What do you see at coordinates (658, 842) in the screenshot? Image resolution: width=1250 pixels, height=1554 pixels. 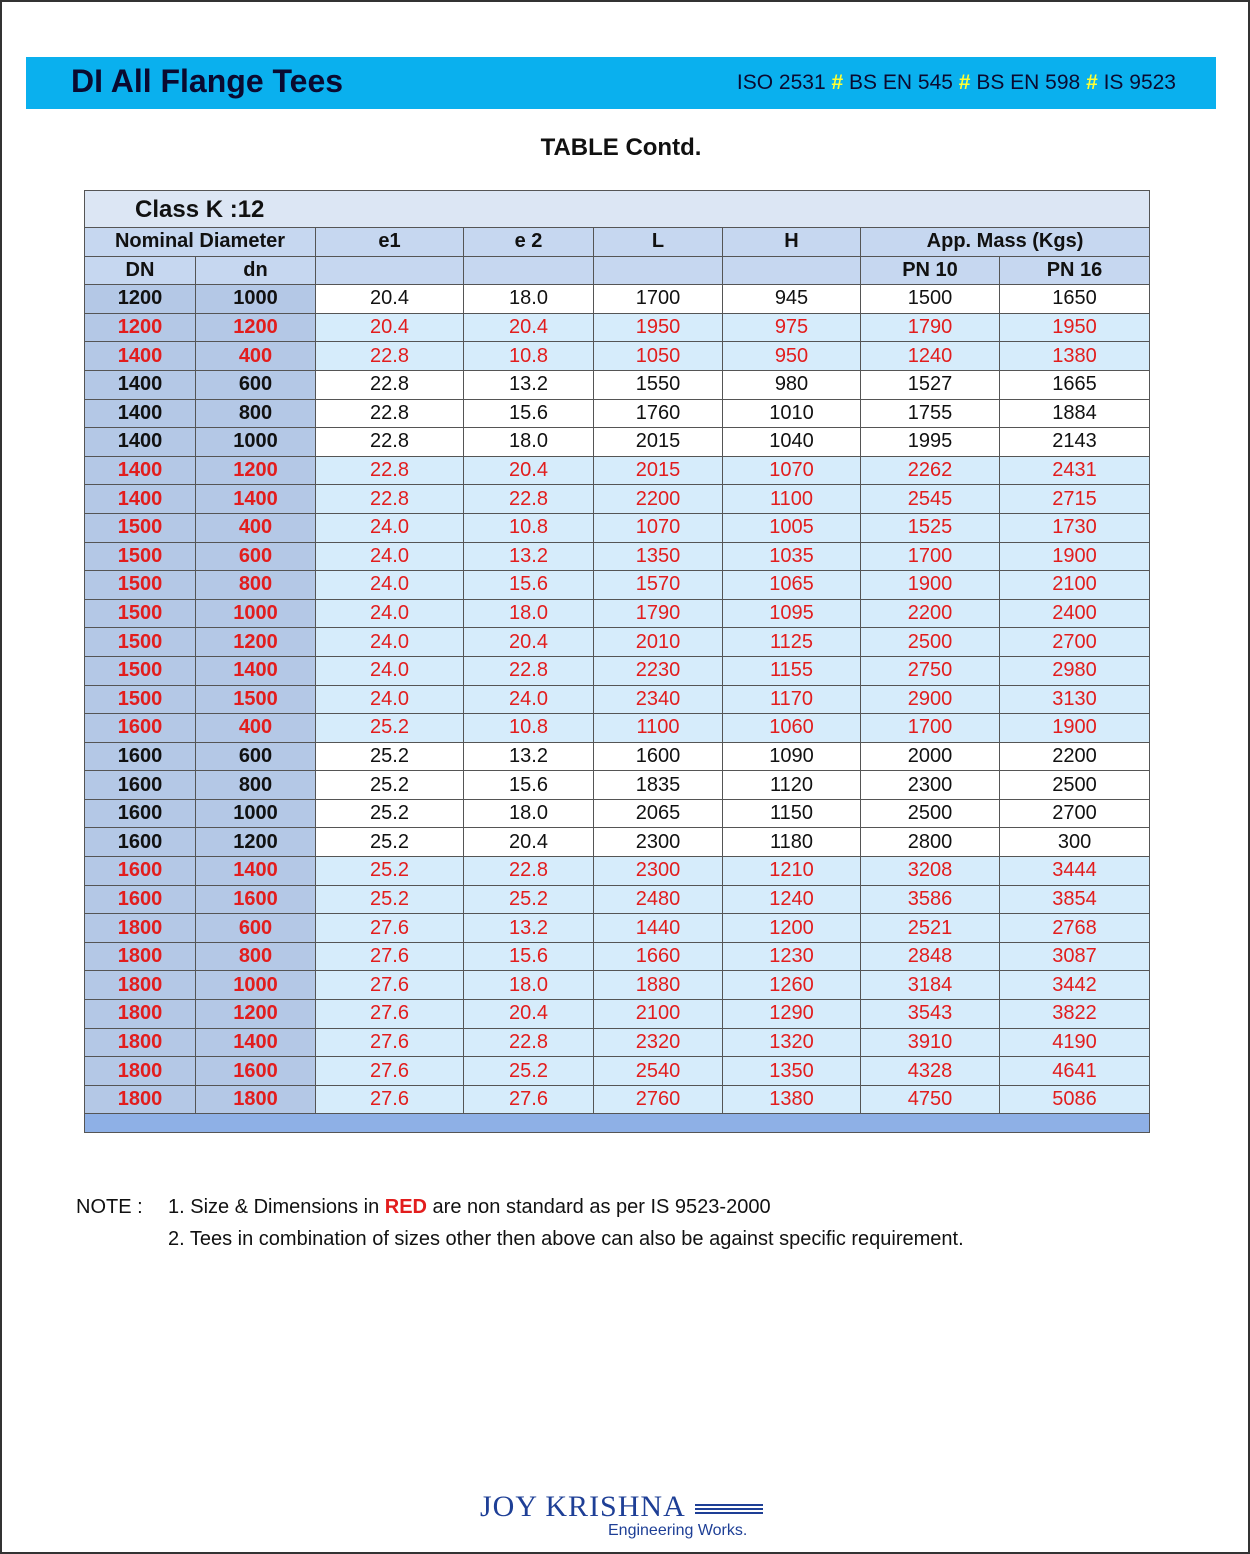 I see `cell-l: 2300` at bounding box center [658, 842].